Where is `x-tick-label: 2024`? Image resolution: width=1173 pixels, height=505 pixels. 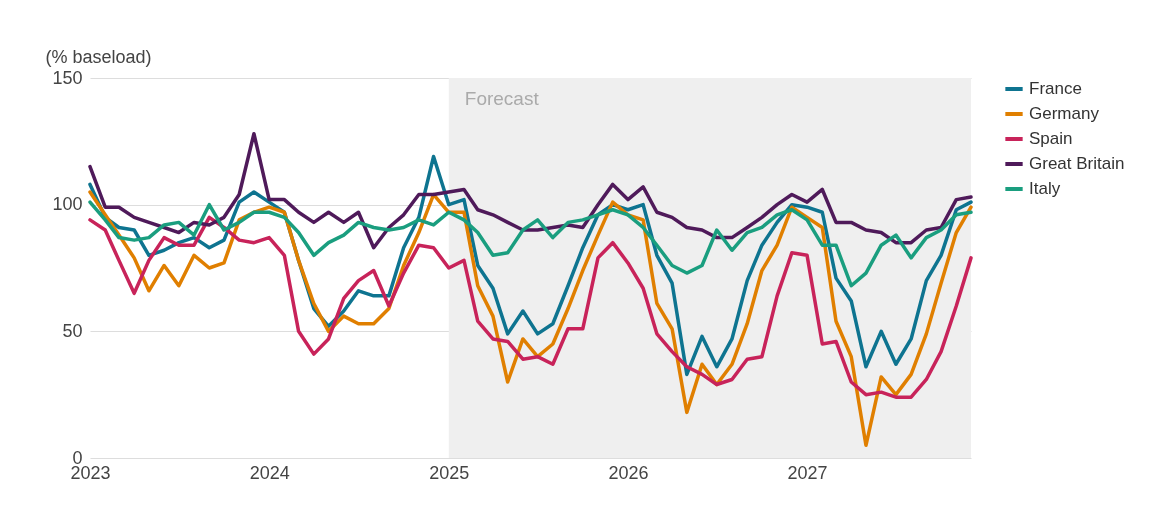
x-tick-label: 2024 is located at coordinates (269, 472).